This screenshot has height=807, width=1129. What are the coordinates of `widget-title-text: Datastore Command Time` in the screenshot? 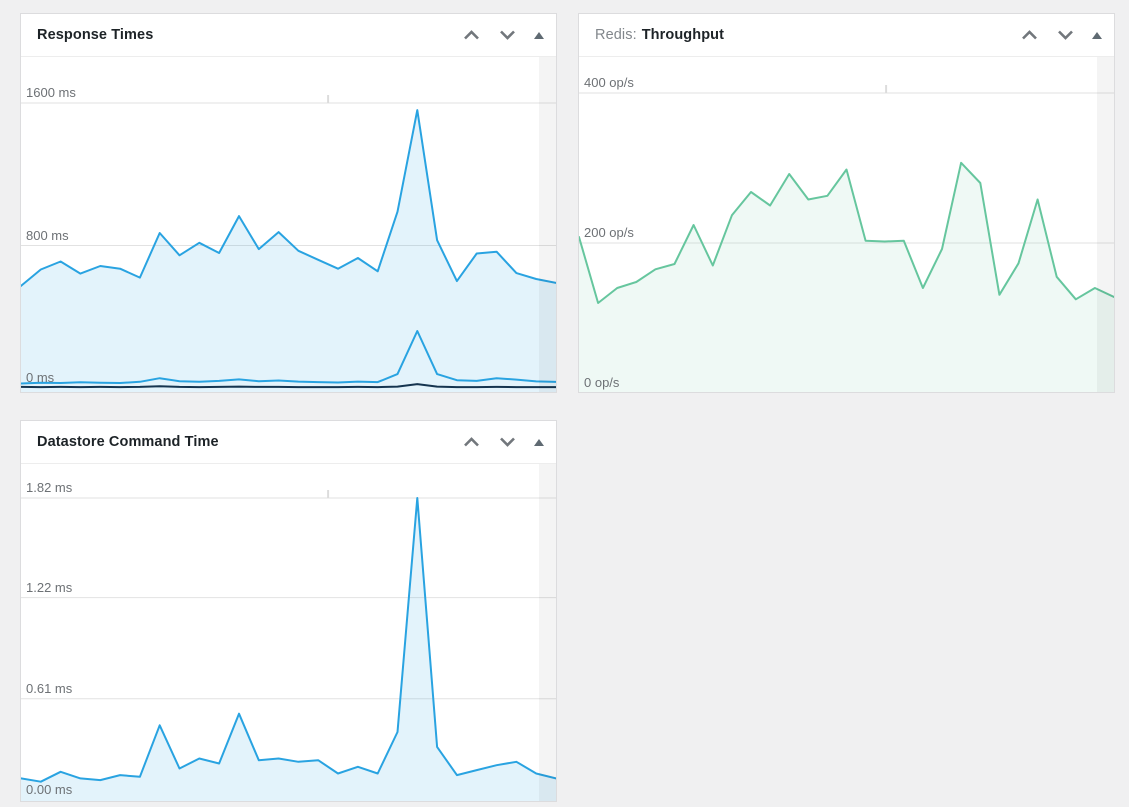 It's located at (128, 442).